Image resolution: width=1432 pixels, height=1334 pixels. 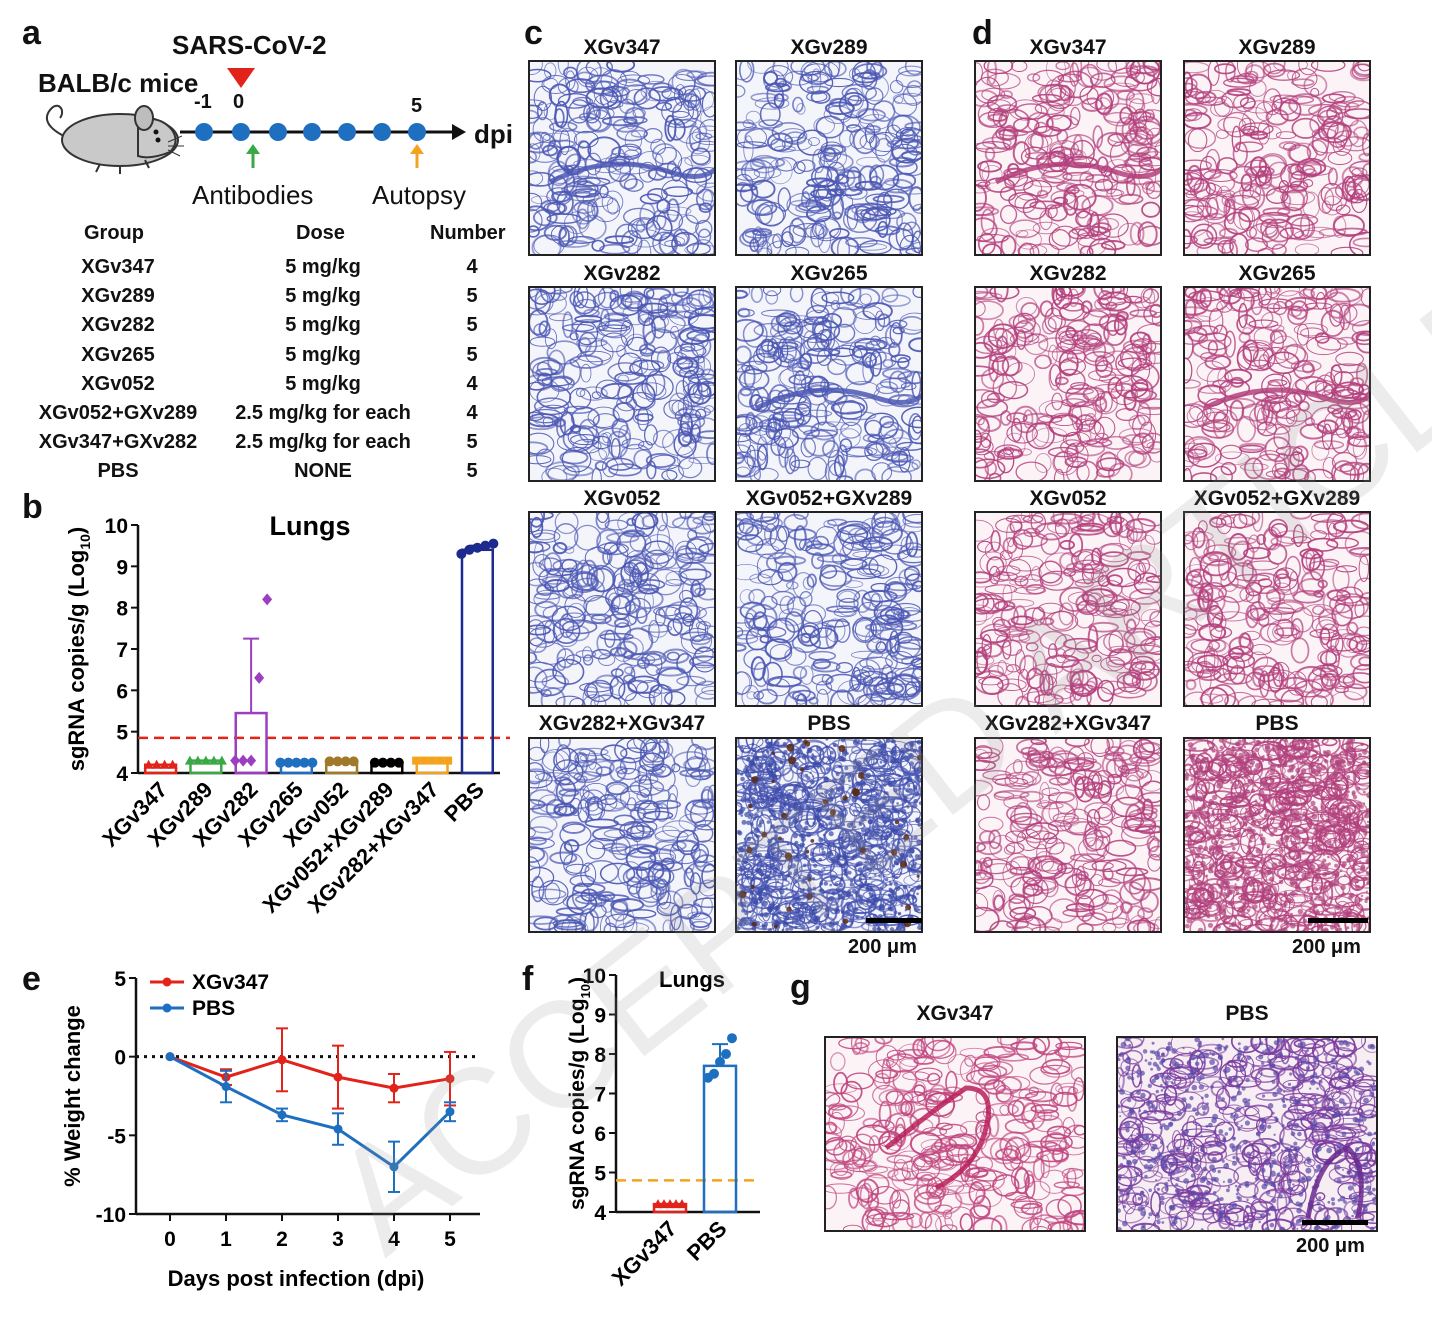 I want to click on ihc-title: XGv282, so click(x=622, y=273).